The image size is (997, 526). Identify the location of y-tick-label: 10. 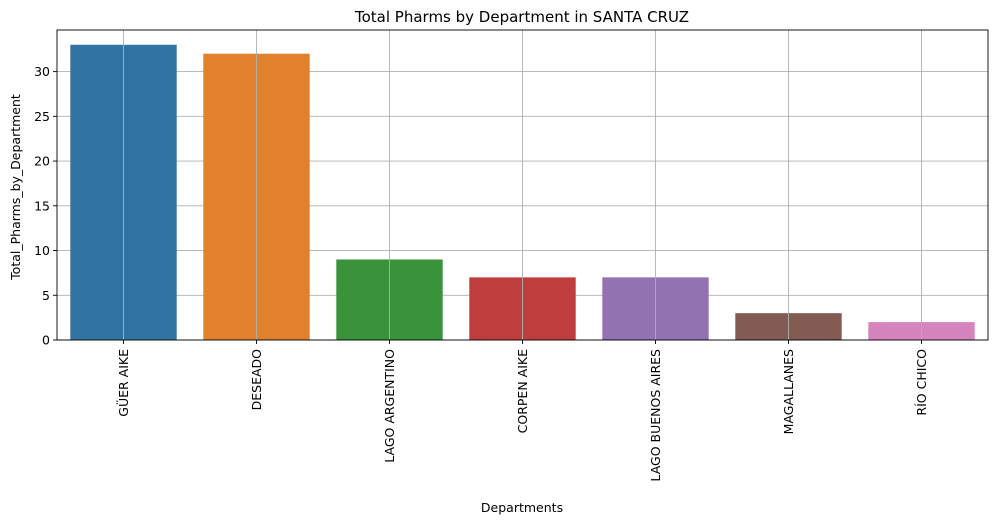
(42, 250).